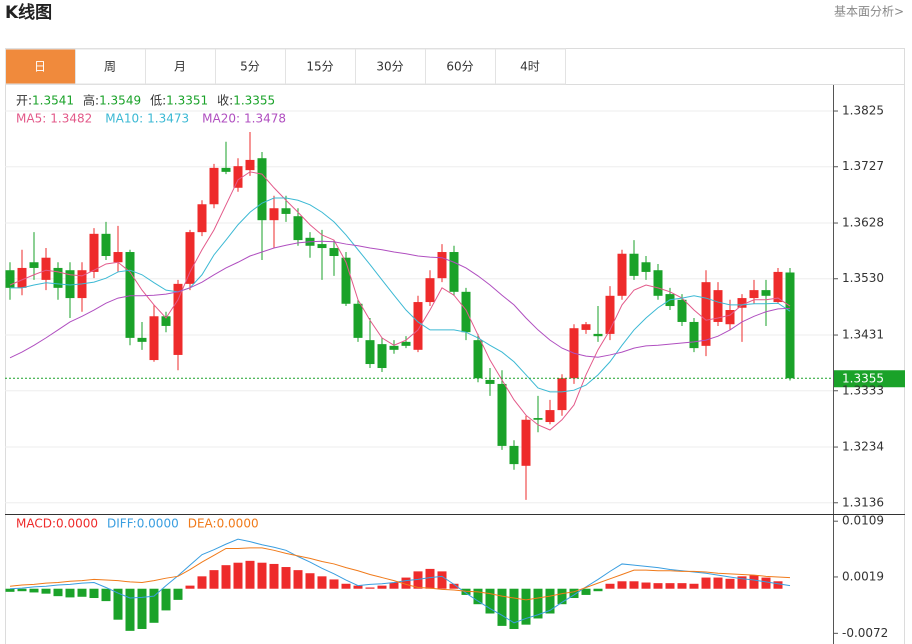 Image resolution: width=912 pixels, height=644 pixels. What do you see at coordinates (28, 12) in the screenshot?
I see `page-title: K线图` at bounding box center [28, 12].